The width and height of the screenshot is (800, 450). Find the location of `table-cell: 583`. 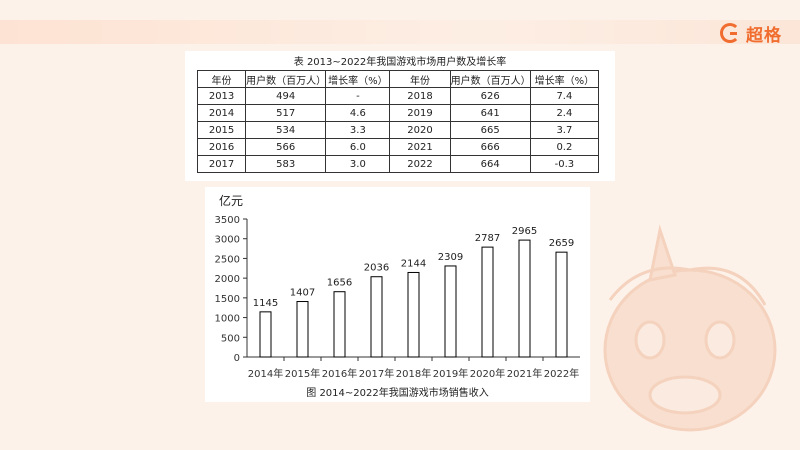

table-cell: 583 is located at coordinates (286, 164).